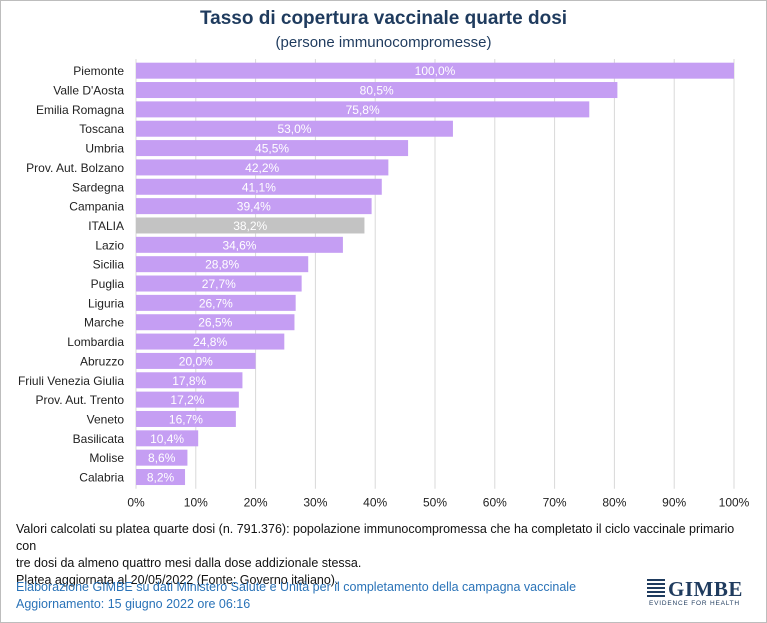  What do you see at coordinates (108, 284) in the screenshot?
I see `category-label: Puglia` at bounding box center [108, 284].